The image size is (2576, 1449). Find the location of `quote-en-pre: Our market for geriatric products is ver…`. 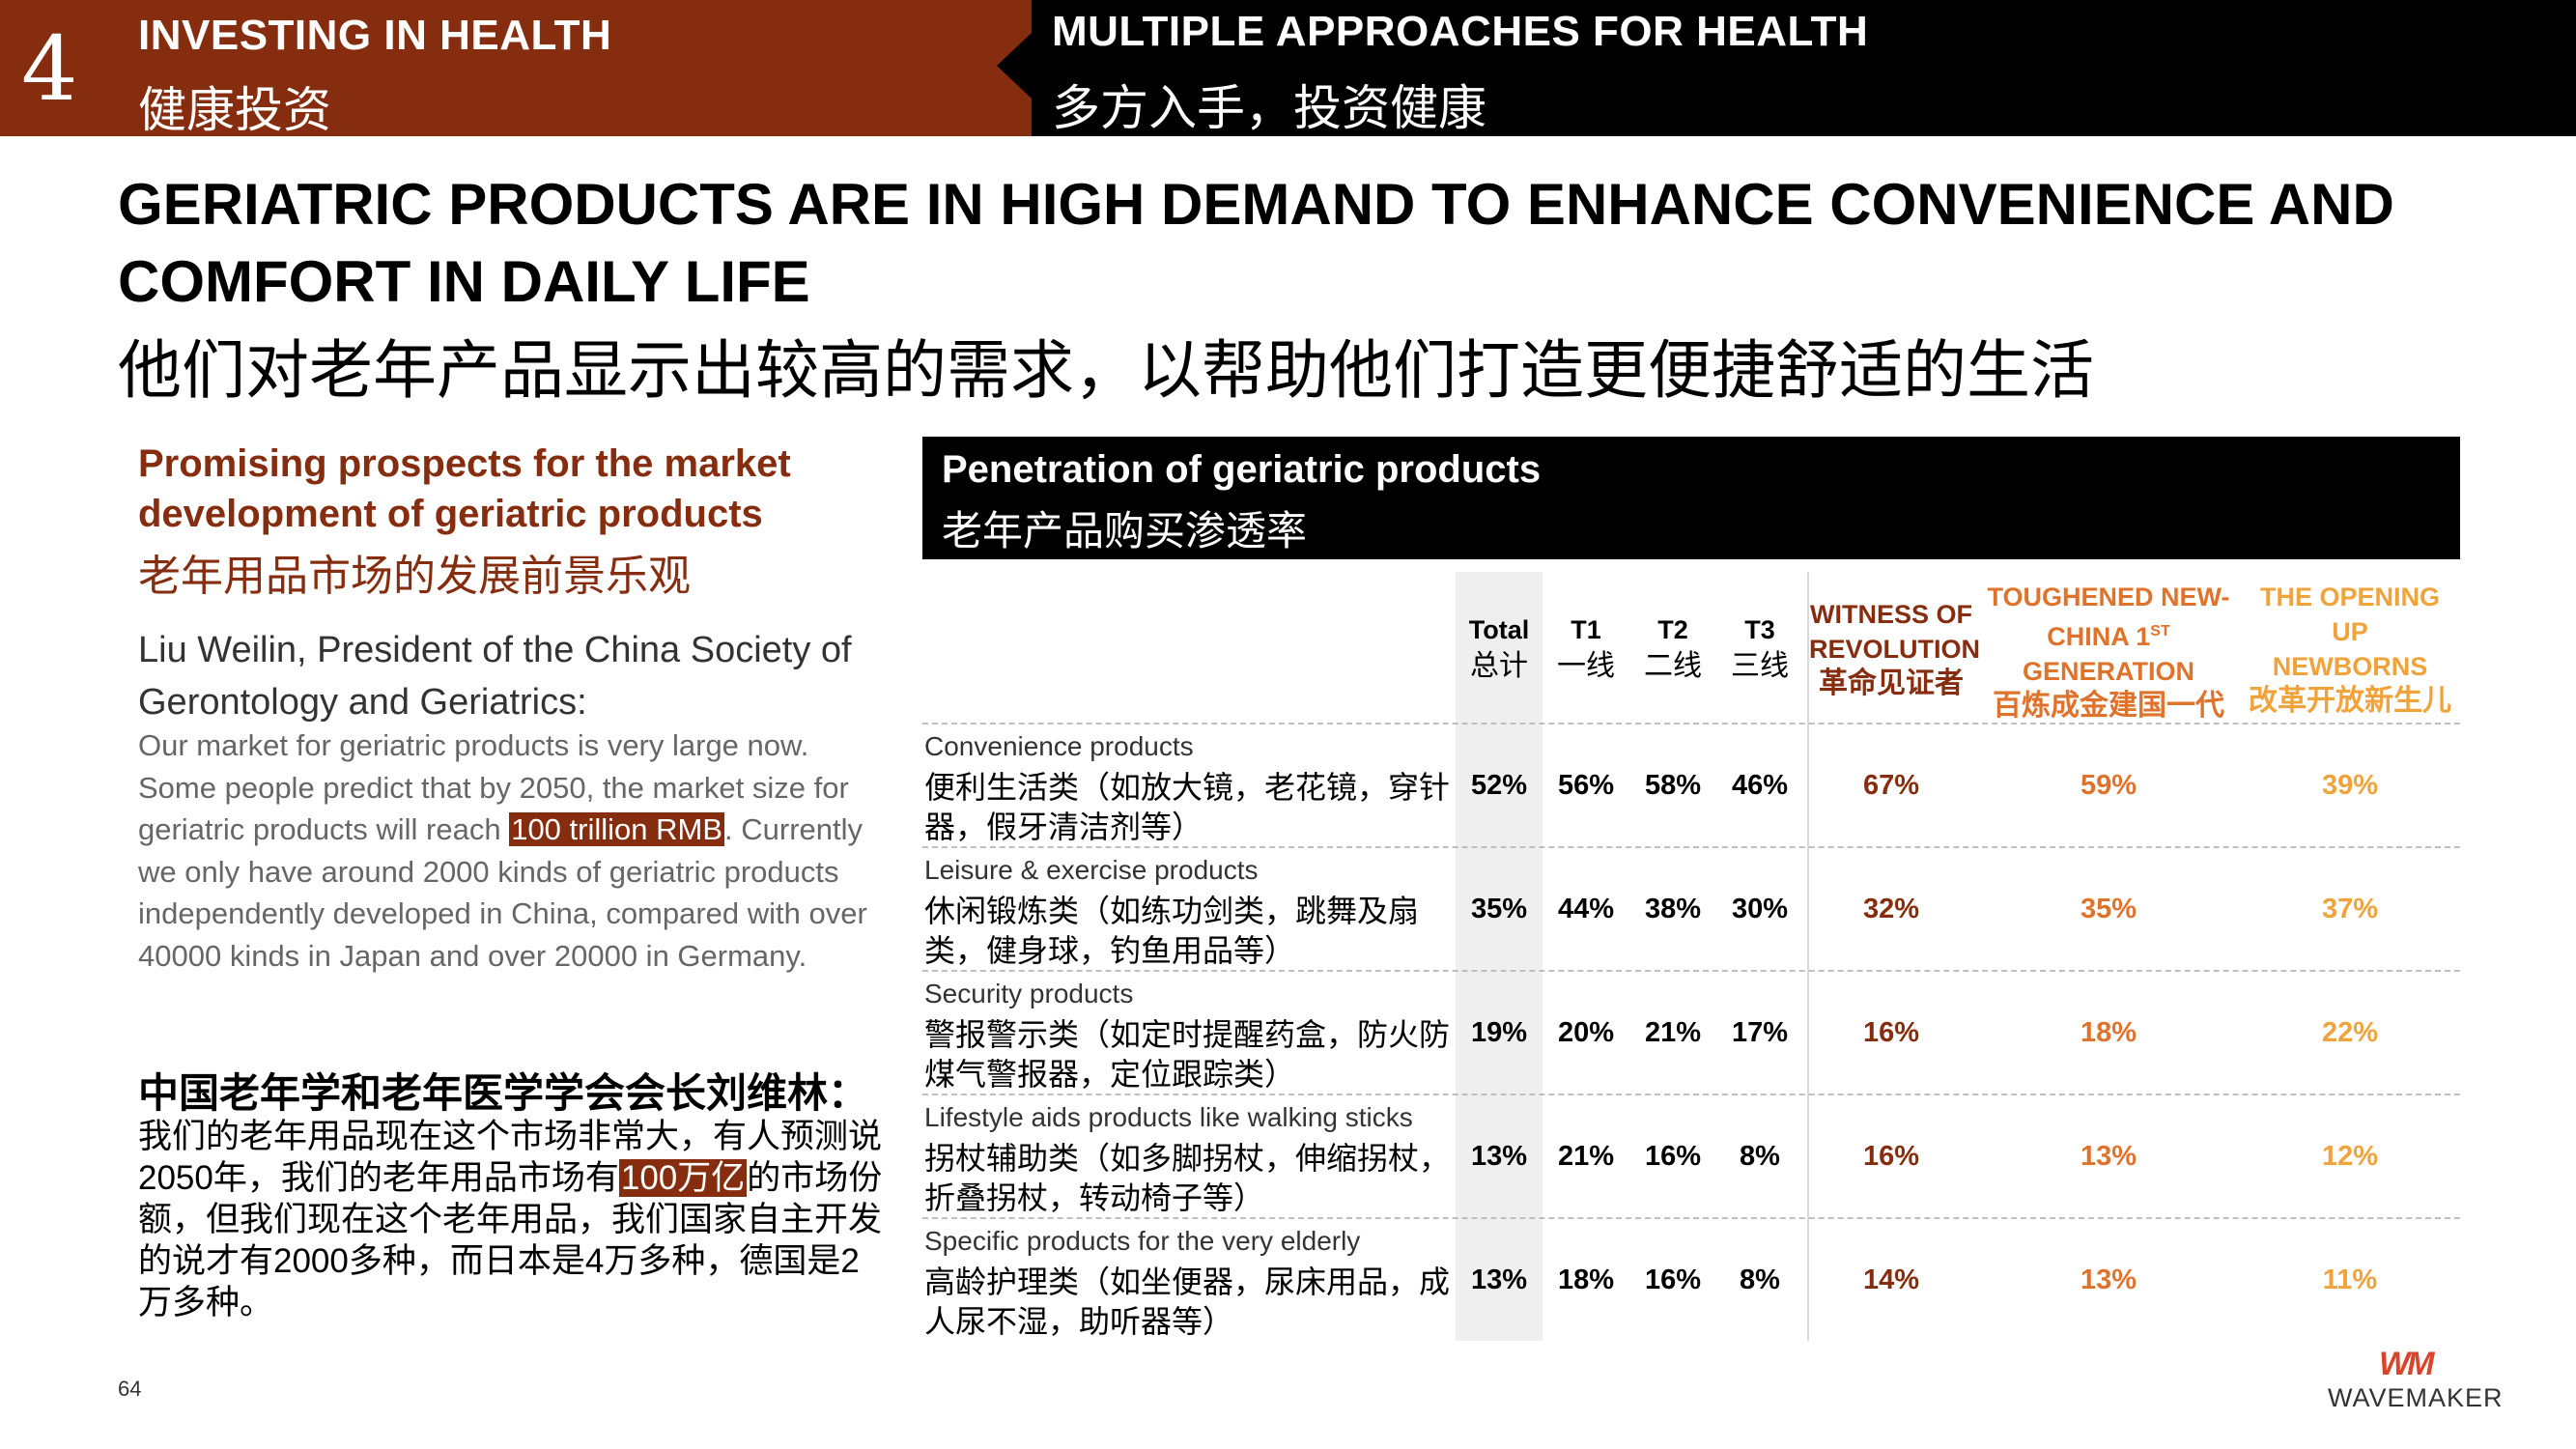

quote-en-pre: Our market for geriatric products is ver… is located at coordinates (493, 787).